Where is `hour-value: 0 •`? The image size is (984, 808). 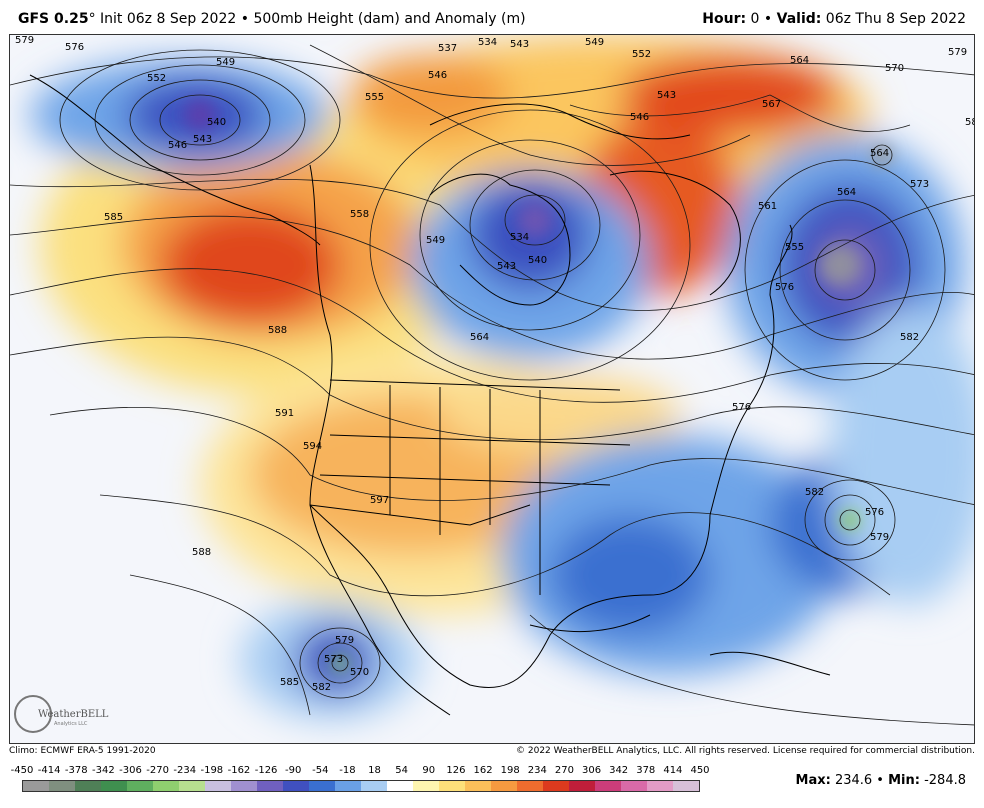
hour-value: 0 • is located at coordinates (761, 19).